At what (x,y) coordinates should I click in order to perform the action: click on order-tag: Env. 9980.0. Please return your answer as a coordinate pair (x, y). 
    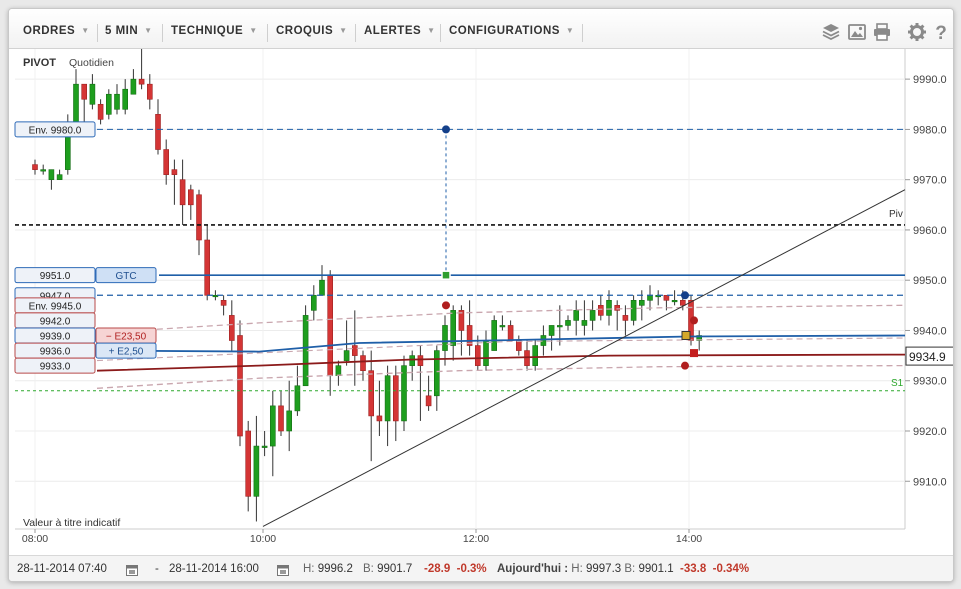
    Looking at the image, I should click on (55, 129).